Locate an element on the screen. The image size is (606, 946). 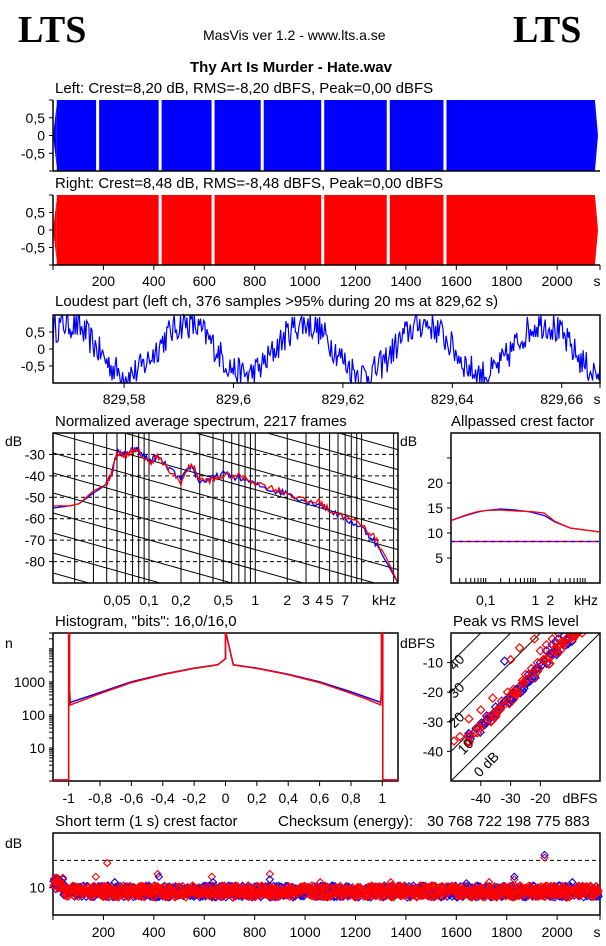
spectrum-xtick-label: 5 is located at coordinates (330, 600).